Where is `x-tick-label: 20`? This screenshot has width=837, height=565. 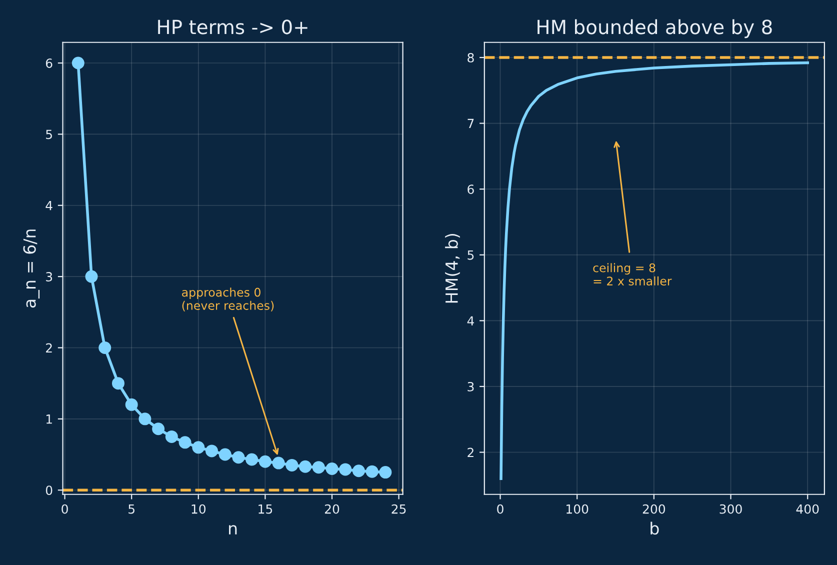
x-tick-label: 20 is located at coordinates (332, 509).